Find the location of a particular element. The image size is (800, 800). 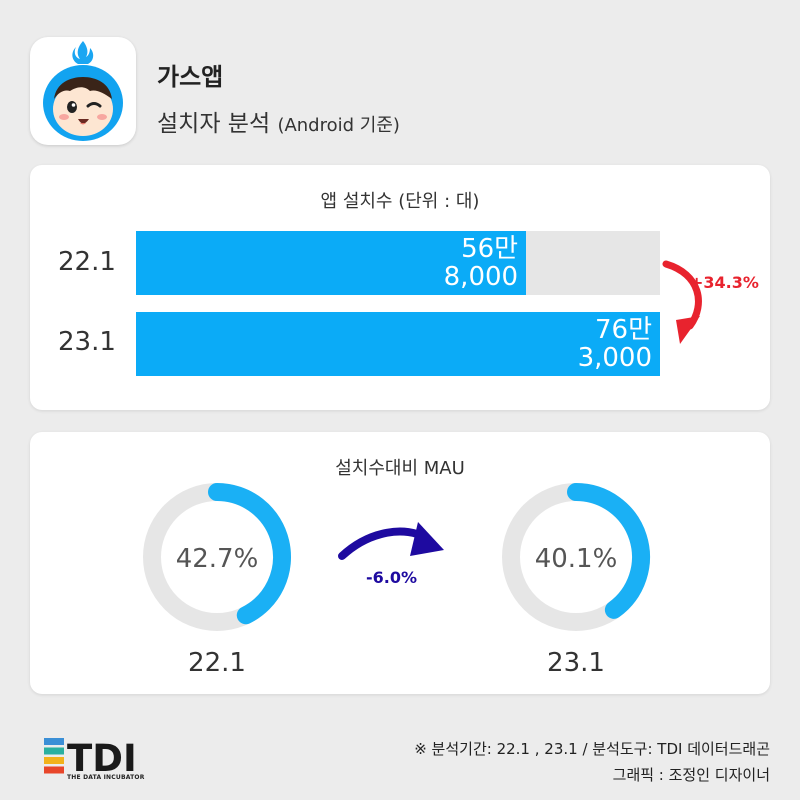

installs-bar-1: 56만 8,000 is located at coordinates (331, 263).